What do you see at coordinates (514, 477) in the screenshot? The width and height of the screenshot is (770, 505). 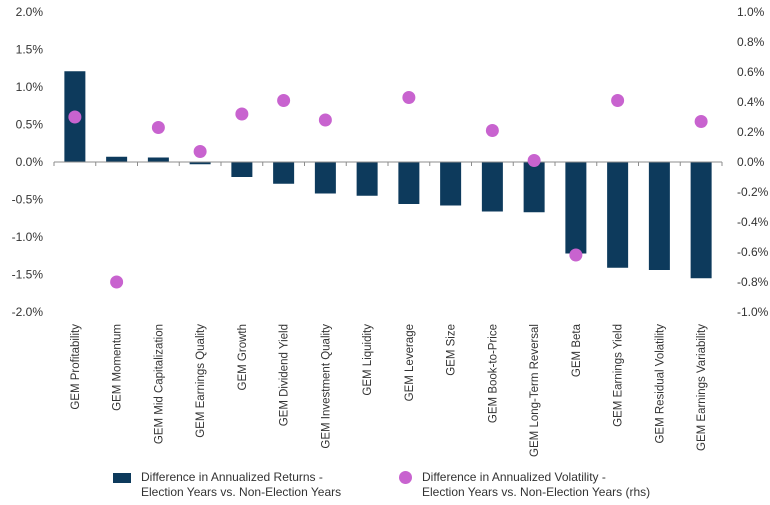 I see `legend-label-volatility-line1: Difference in Annualized Volatility -` at bounding box center [514, 477].